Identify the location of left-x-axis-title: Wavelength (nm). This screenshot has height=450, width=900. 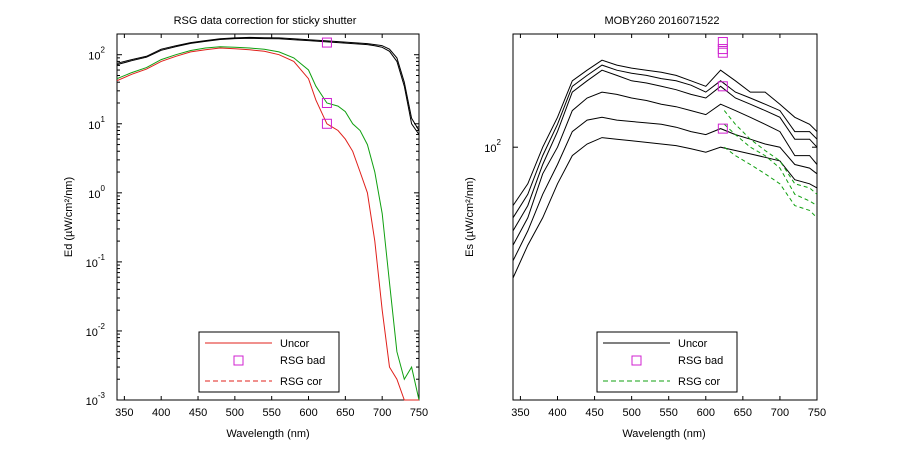
(267, 434).